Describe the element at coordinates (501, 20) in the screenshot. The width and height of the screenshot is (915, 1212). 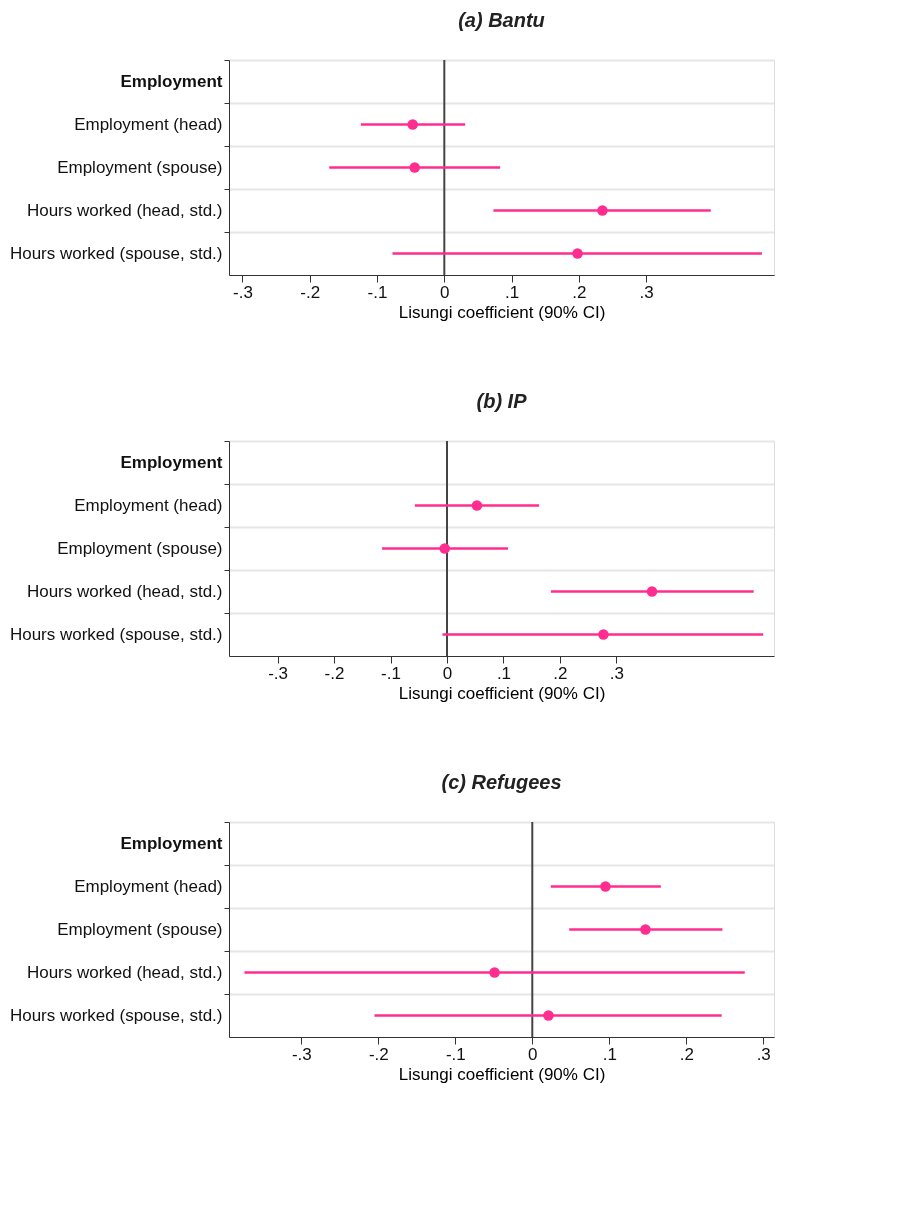
I see `chart-title: (a) Bantu` at that location.